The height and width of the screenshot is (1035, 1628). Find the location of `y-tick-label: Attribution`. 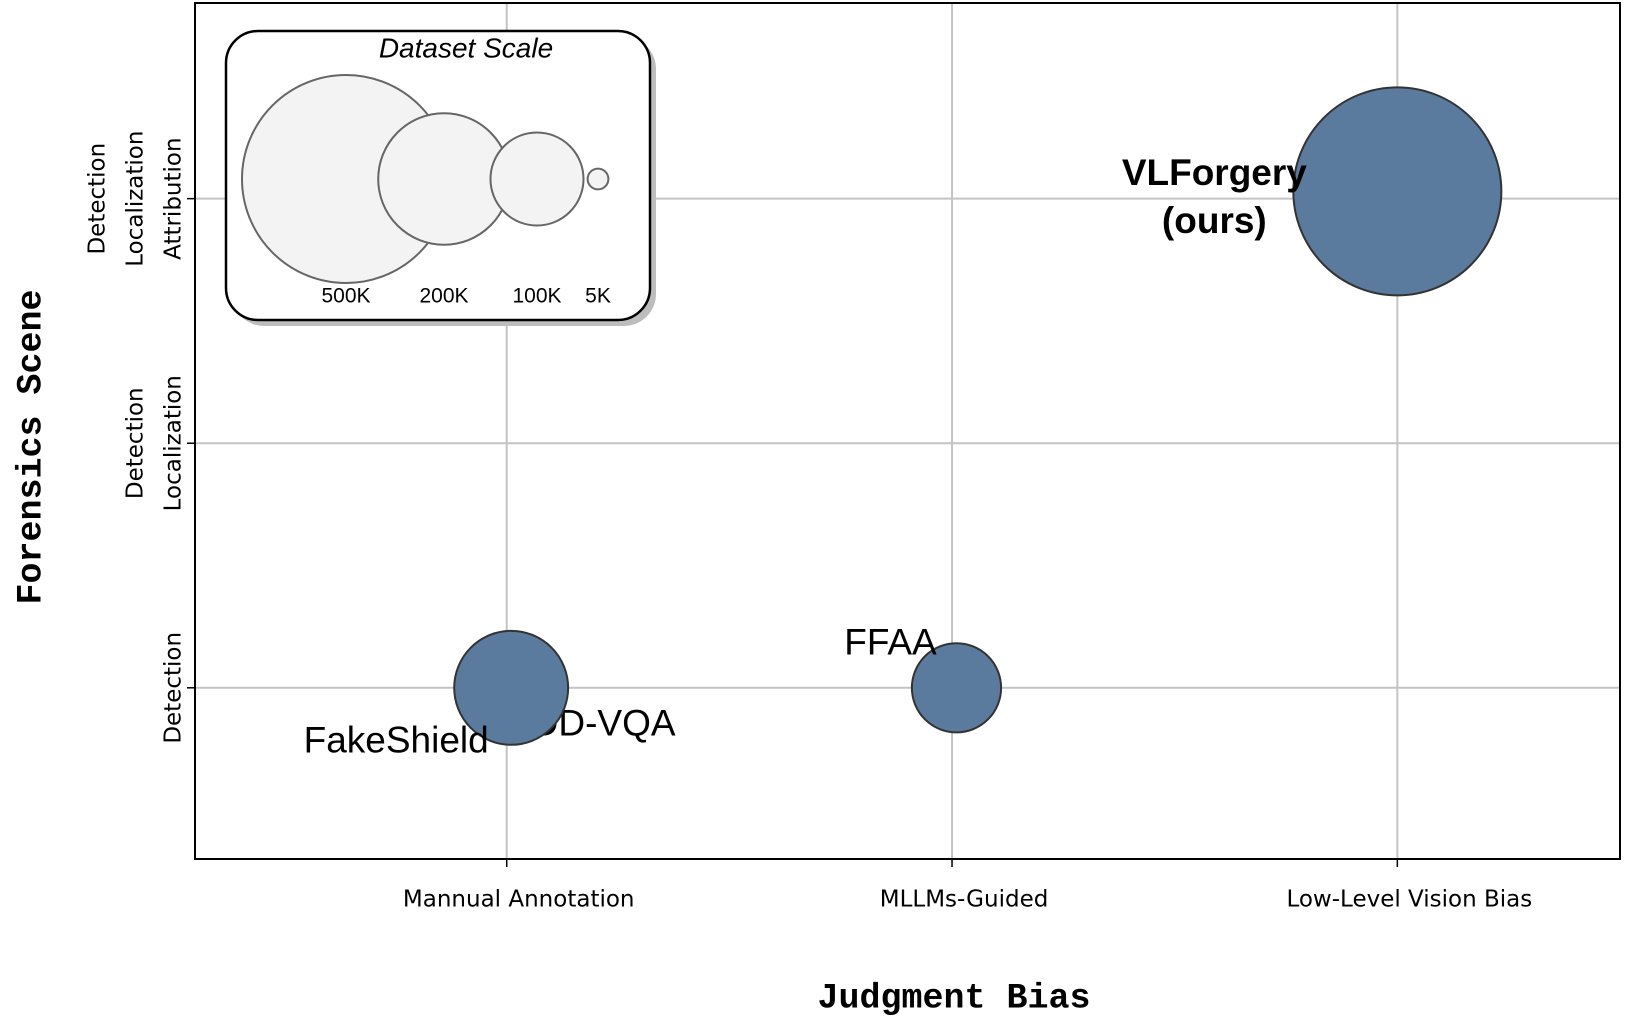

y-tick-label: Attribution is located at coordinates (174, 198).